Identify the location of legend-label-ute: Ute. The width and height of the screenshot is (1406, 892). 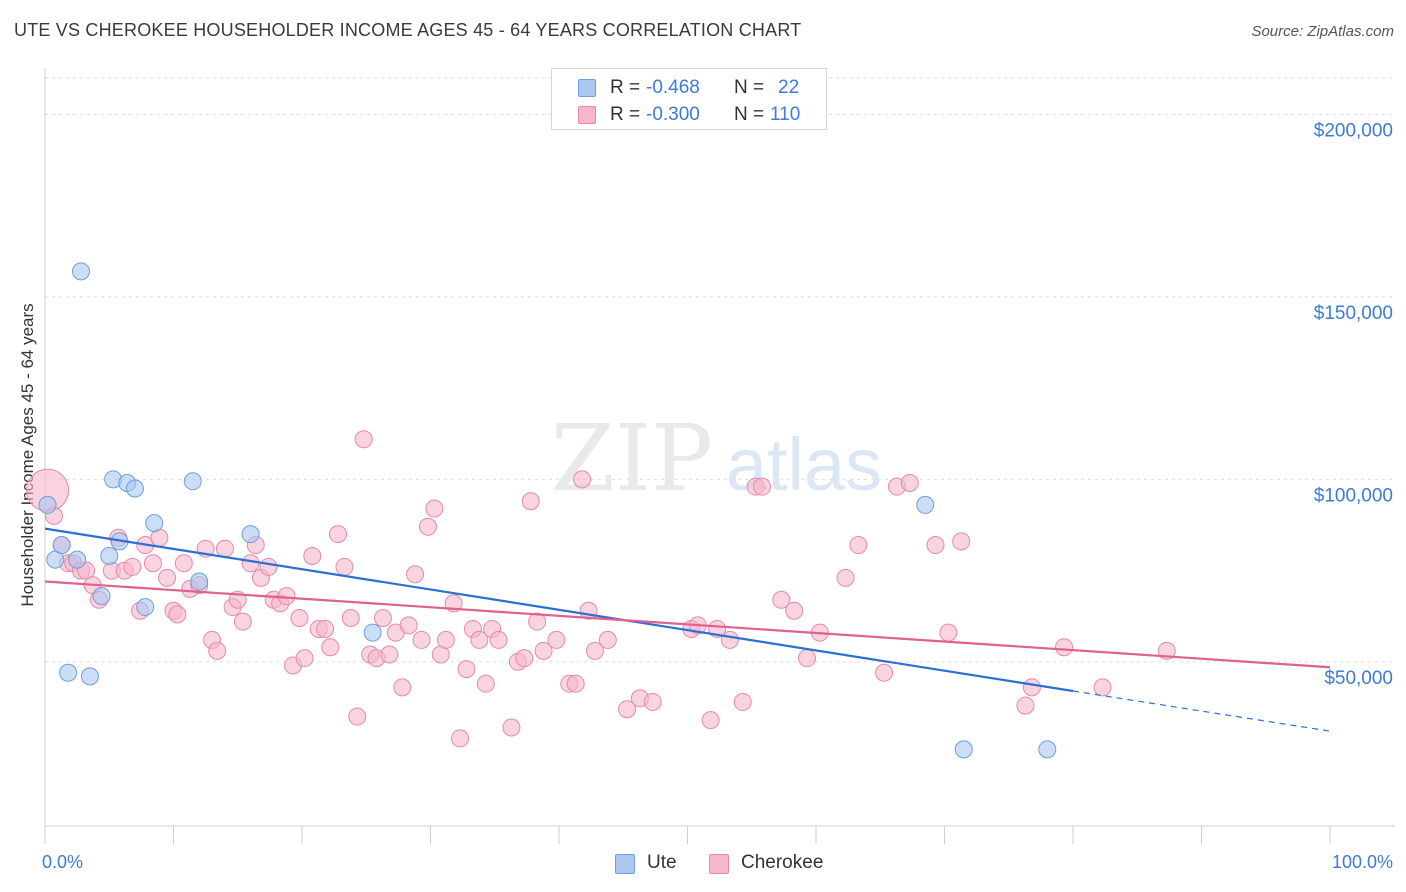
(662, 862).